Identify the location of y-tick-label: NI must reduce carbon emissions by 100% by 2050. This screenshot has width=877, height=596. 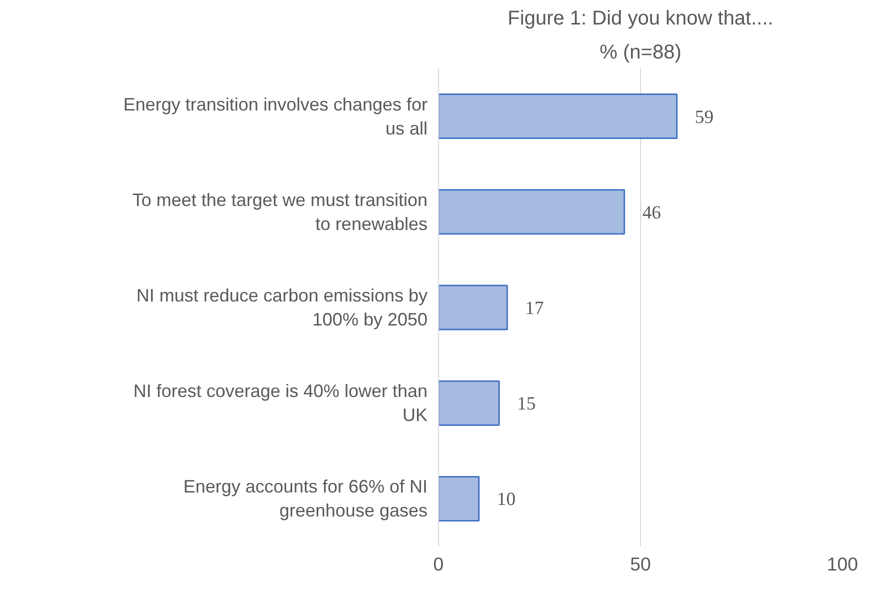
(282, 308).